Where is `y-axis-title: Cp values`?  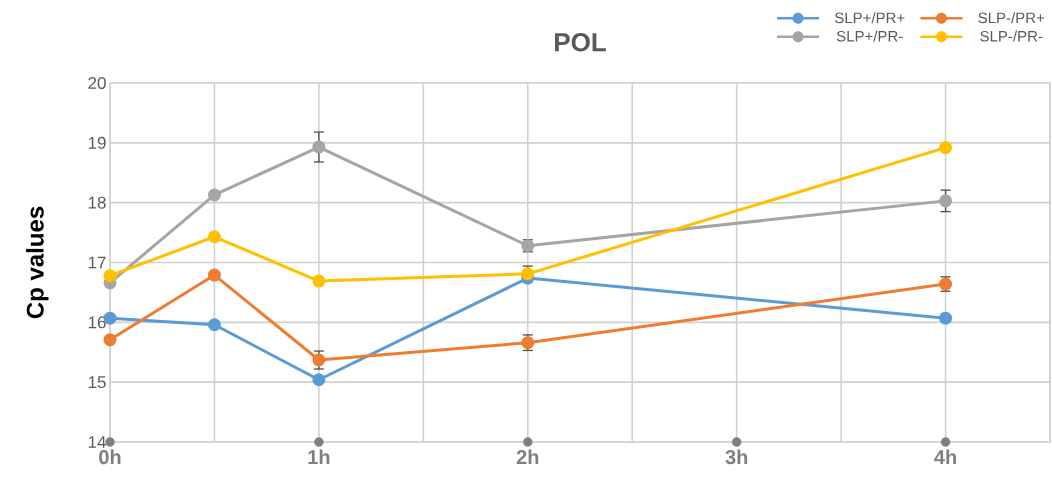
y-axis-title: Cp values is located at coordinates (37, 262).